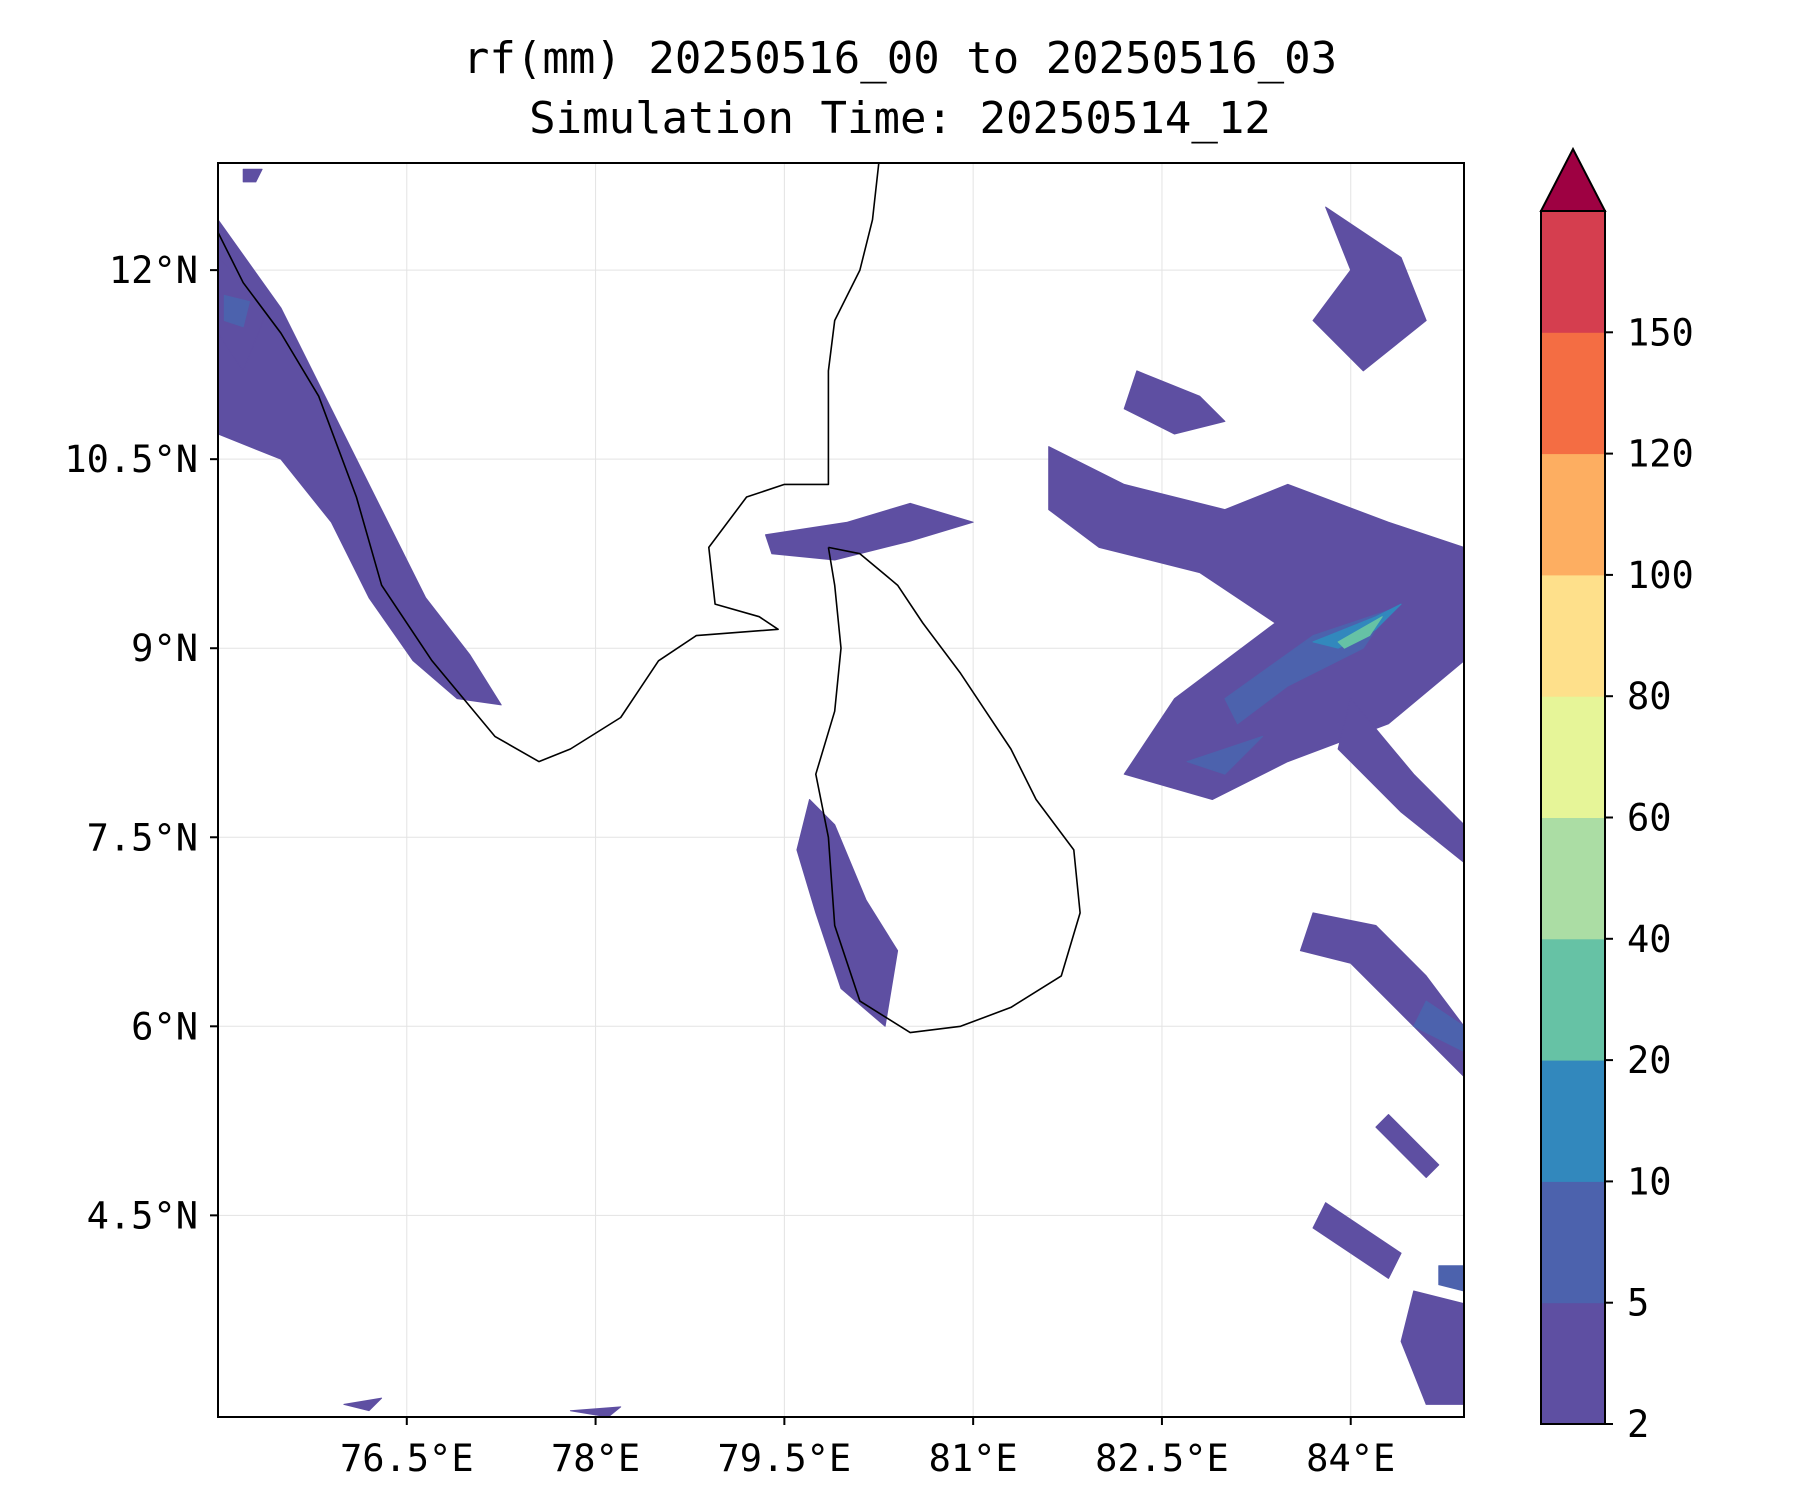 The image size is (1800, 1500). I want to click on colorbar-extend-arrow, so click(1573, 179).